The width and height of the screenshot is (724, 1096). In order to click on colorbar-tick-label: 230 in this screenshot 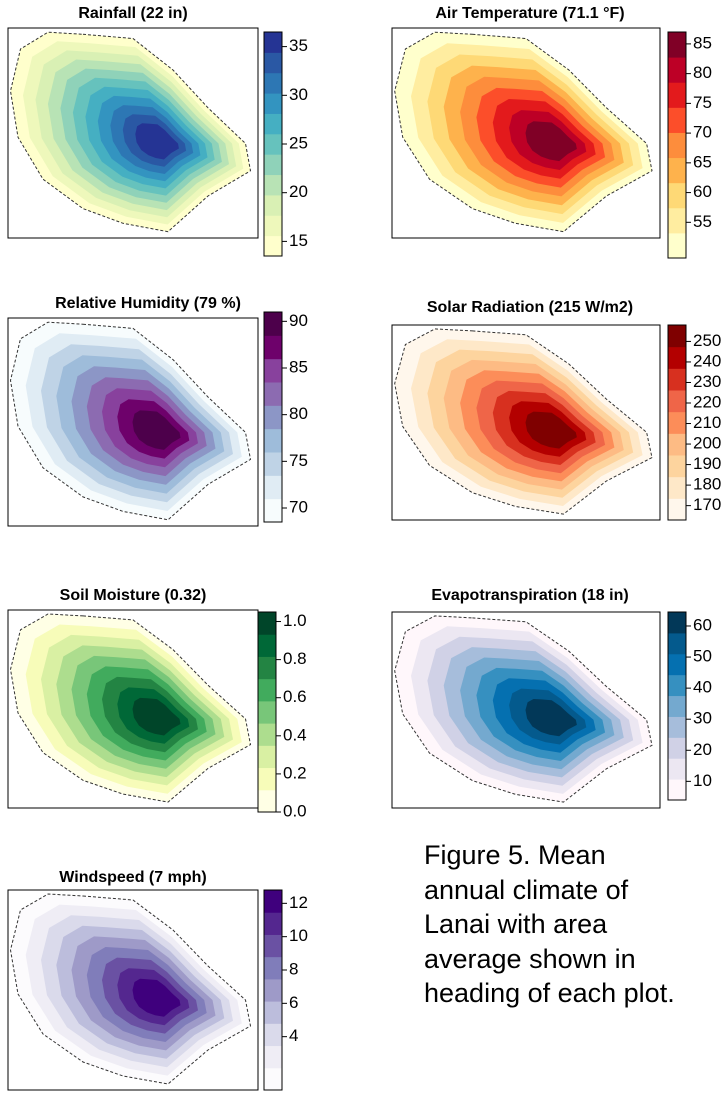, I will do `click(707, 381)`.